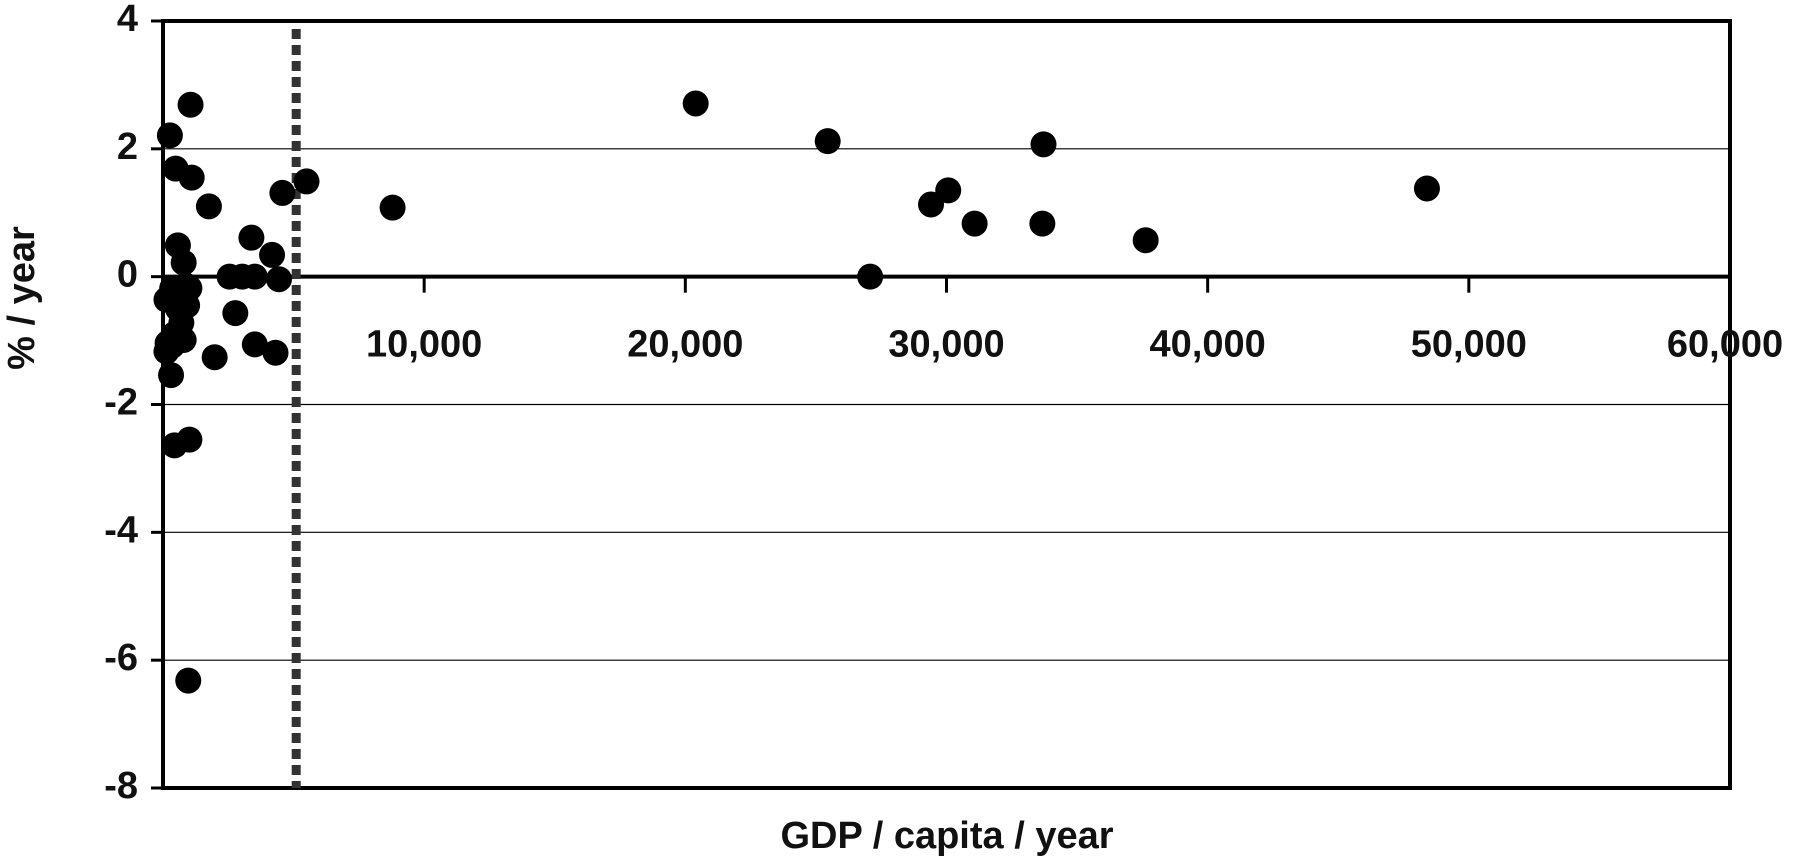  I want to click on y-tick-label: 2, so click(127, 147).